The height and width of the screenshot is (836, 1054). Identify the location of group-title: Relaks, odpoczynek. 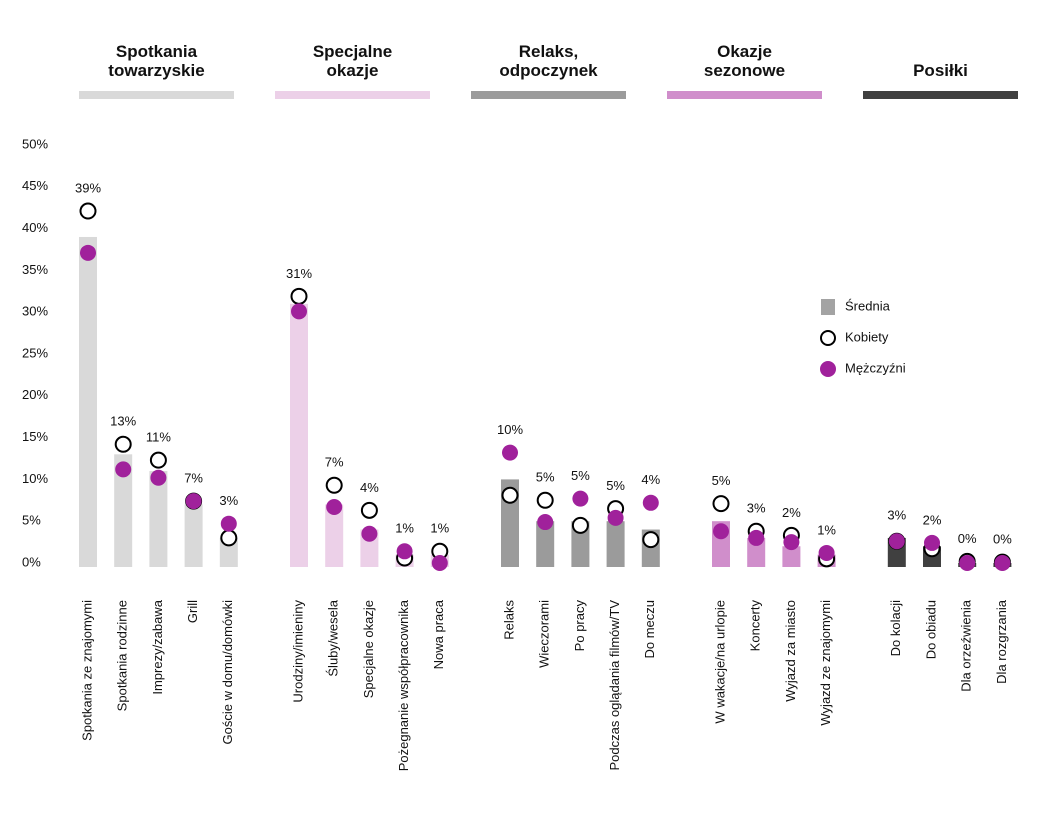
(548, 61).